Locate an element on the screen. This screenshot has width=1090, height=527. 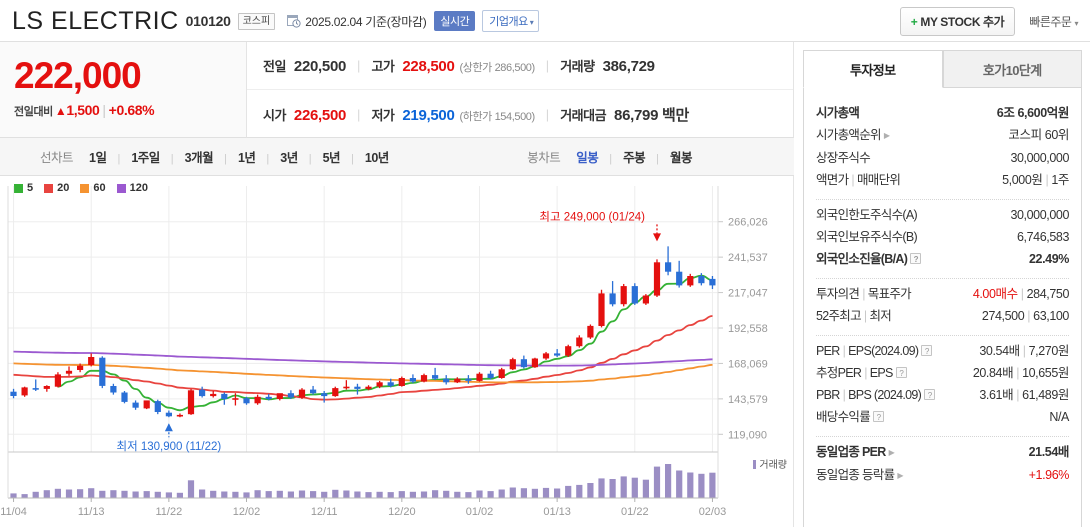
tab-호가10단계: 호가10단계 is located at coordinates (1012, 69).